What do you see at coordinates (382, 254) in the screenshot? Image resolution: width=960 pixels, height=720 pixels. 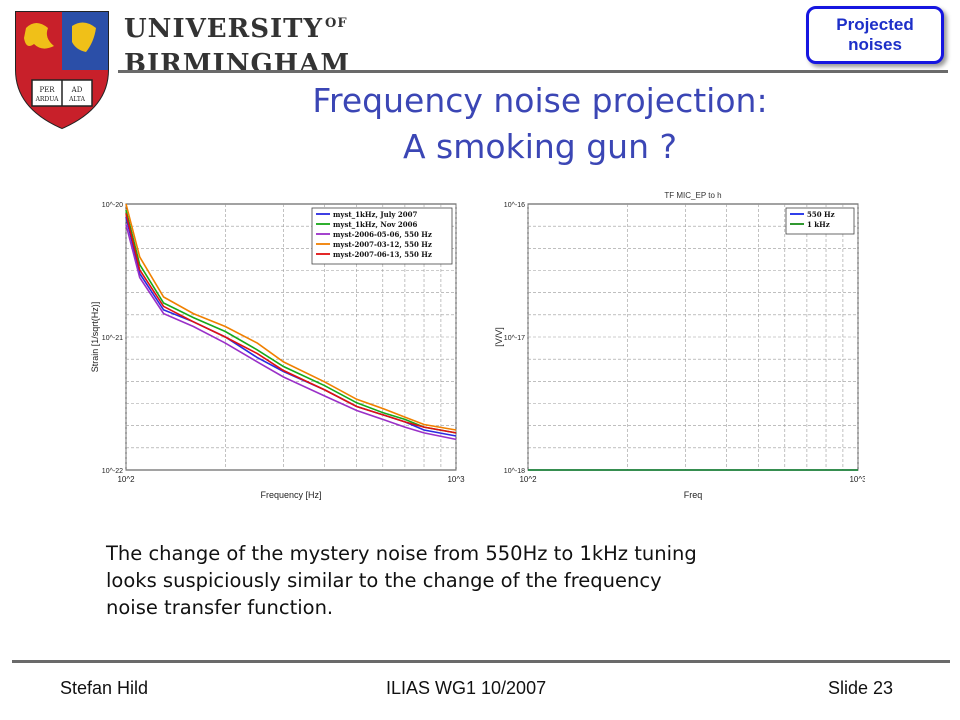 I see `legend-label-4: myst-2007-06-13, 550 Hz` at bounding box center [382, 254].